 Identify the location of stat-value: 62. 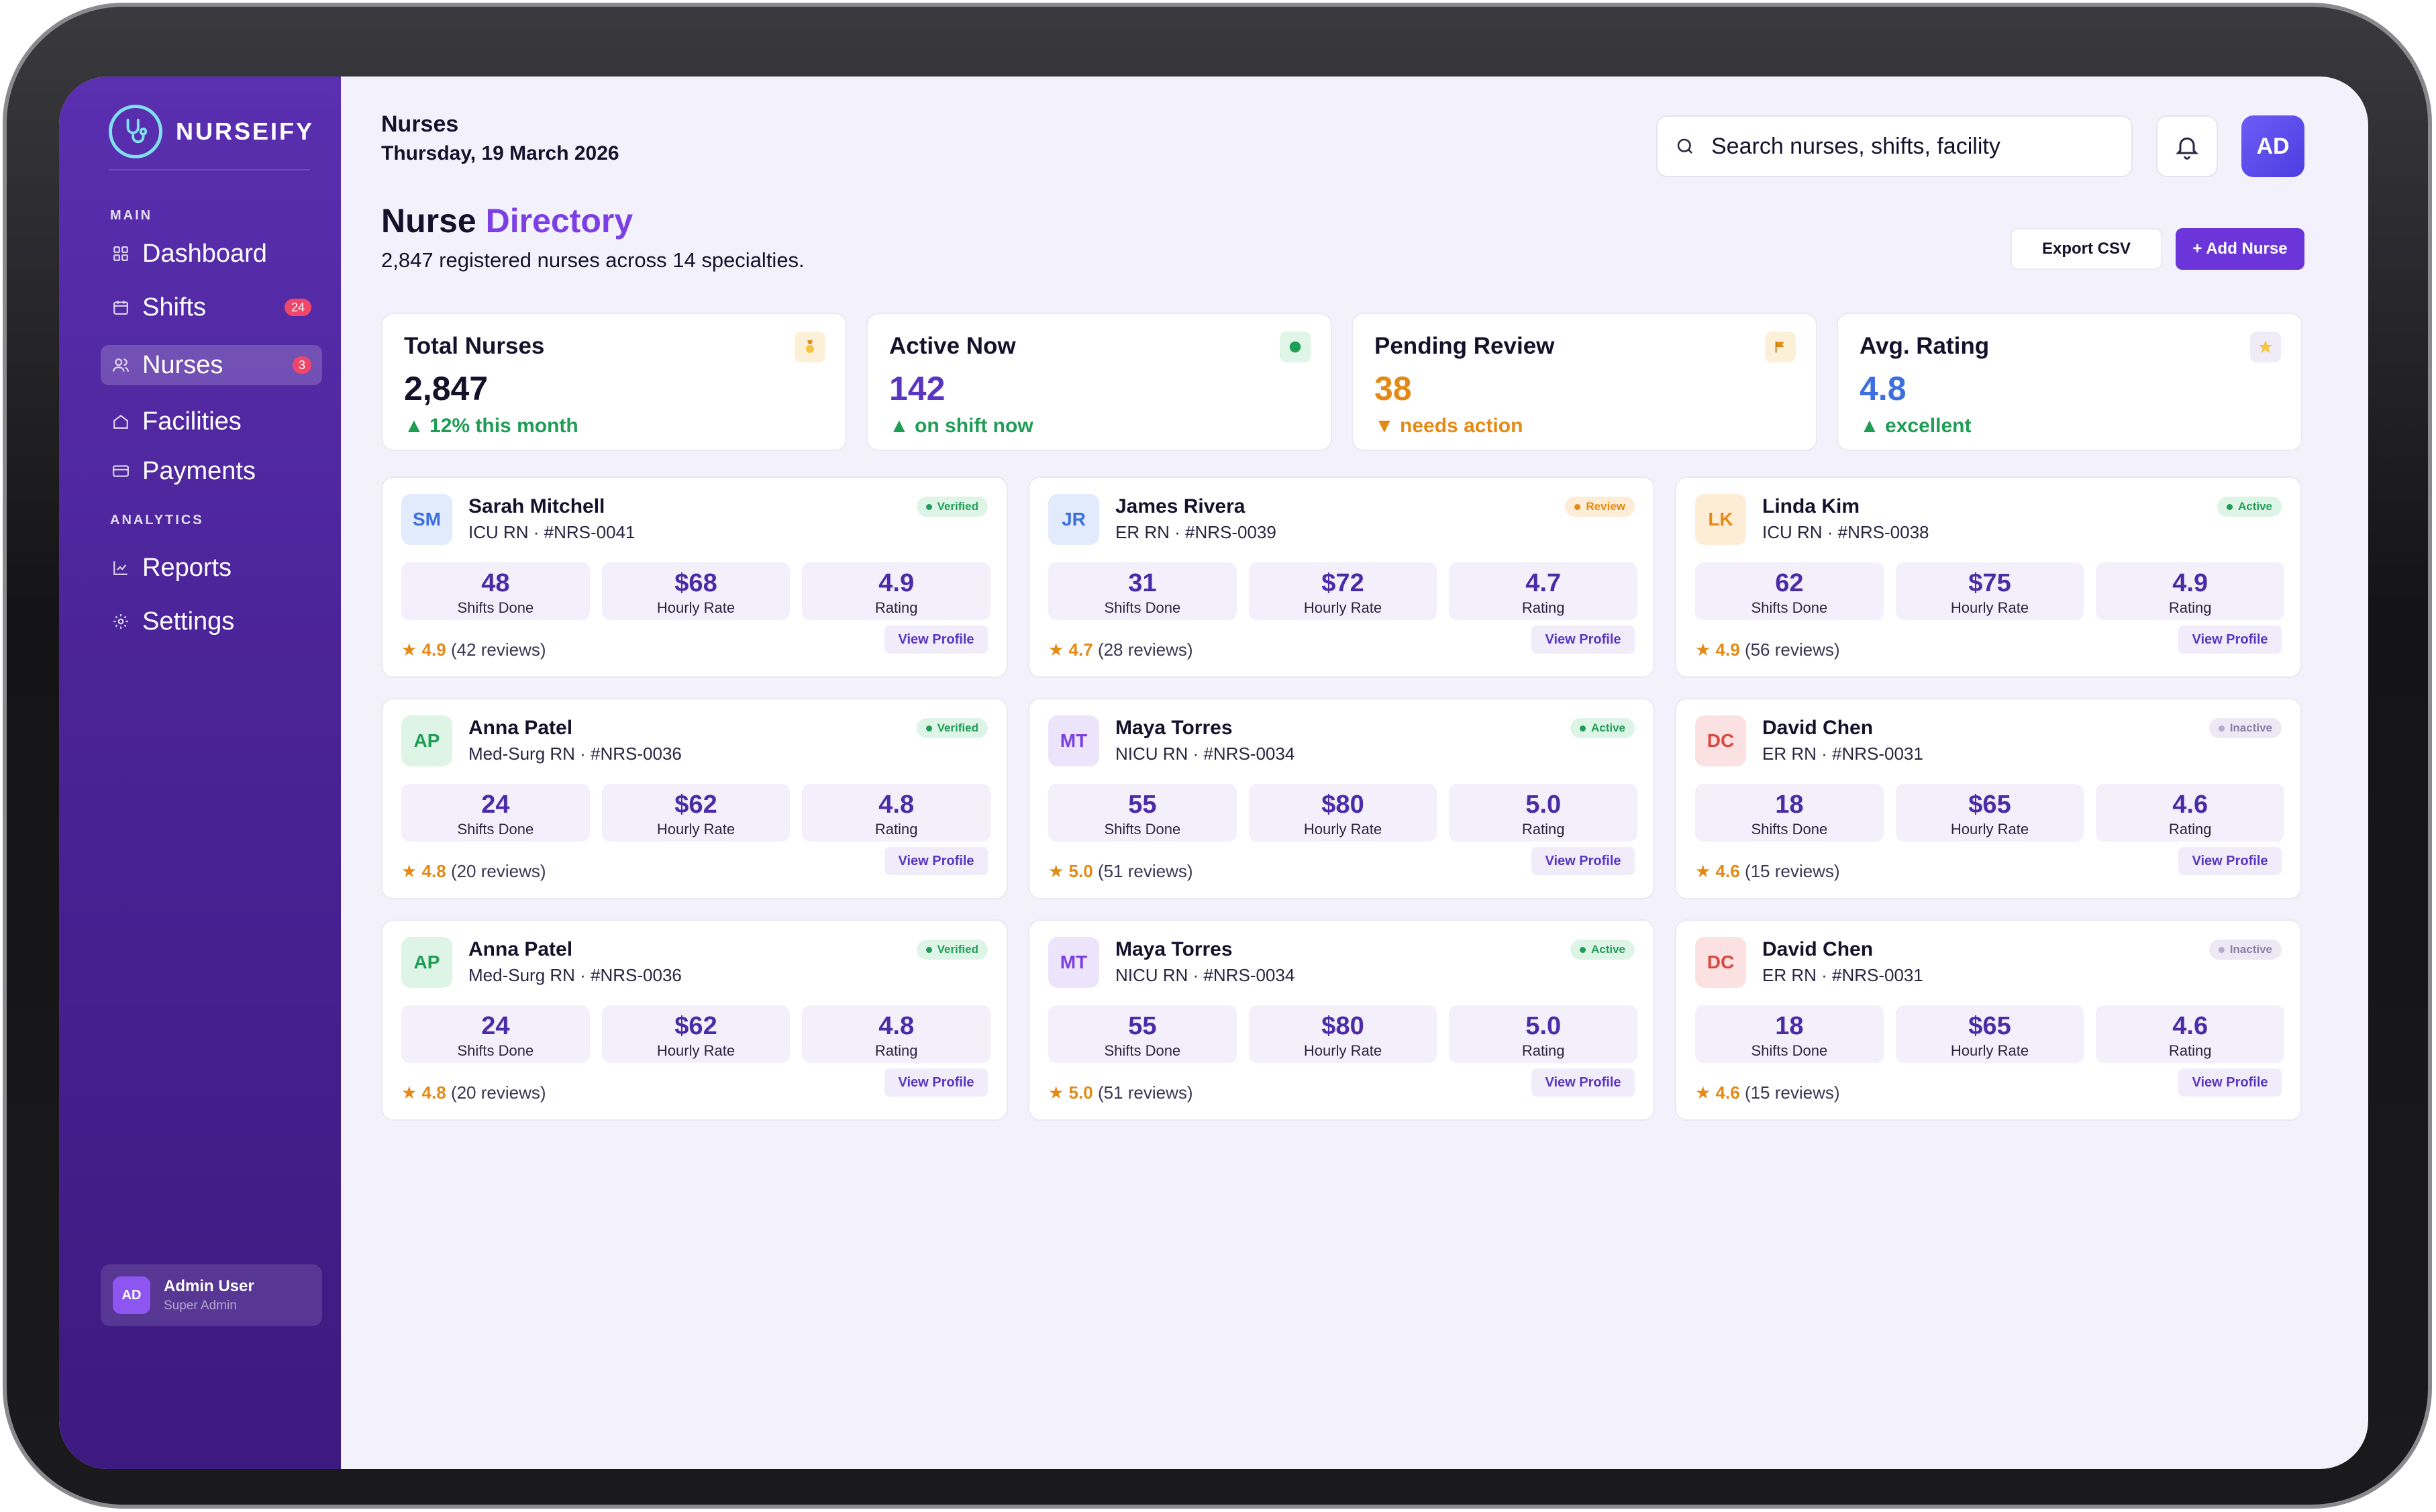
(1790, 583).